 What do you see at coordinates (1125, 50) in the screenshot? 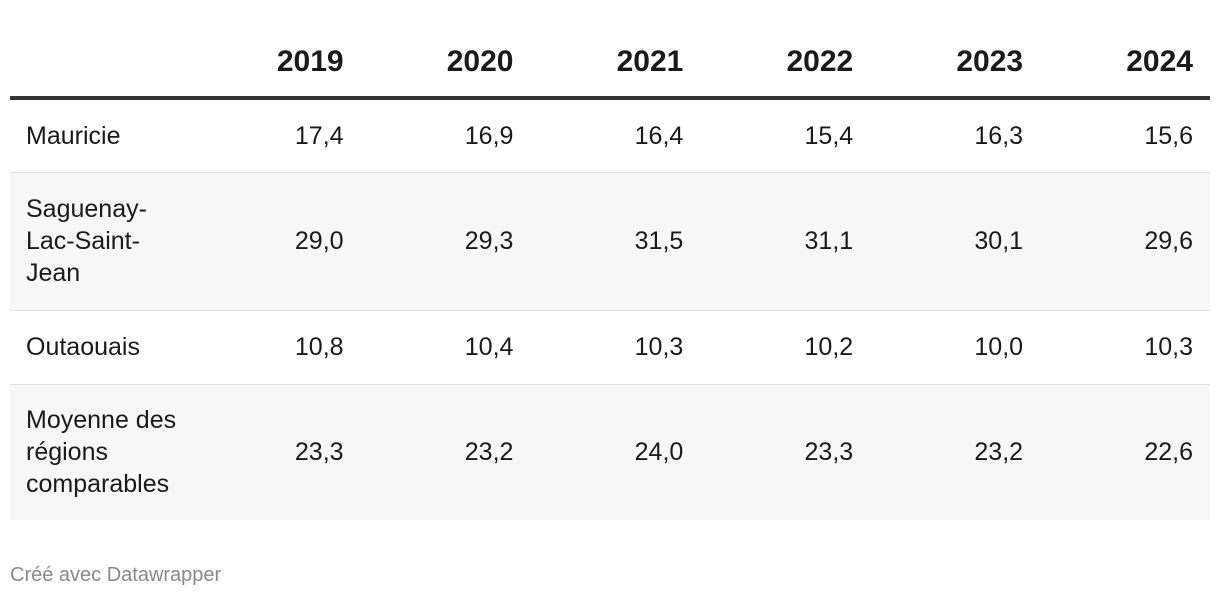
I see `header-cell-year: 2024` at bounding box center [1125, 50].